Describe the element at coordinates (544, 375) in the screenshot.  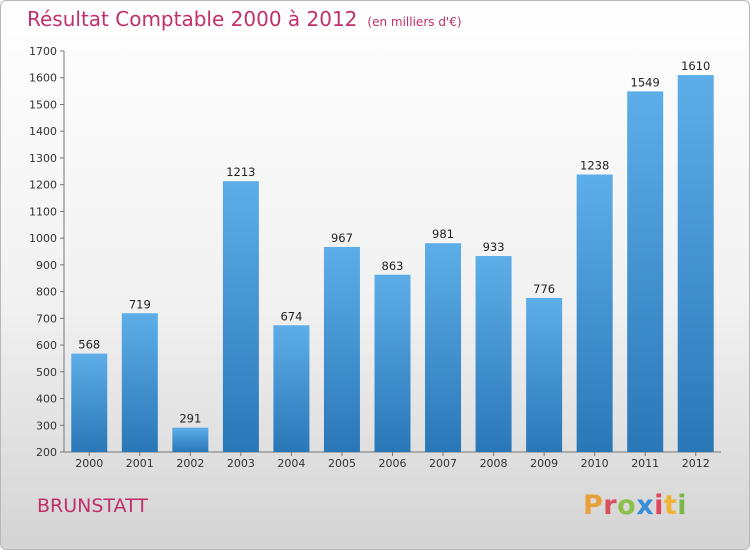
I see `bar-2009` at that location.